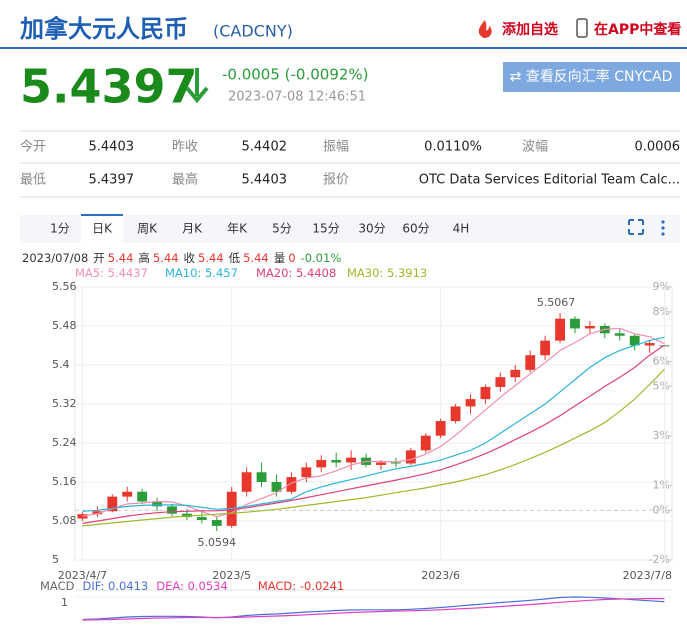 Image resolution: width=687 pixels, height=628 pixels. Describe the element at coordinates (658, 147) in the screenshot. I see `cell-value: 0.0006` at that location.